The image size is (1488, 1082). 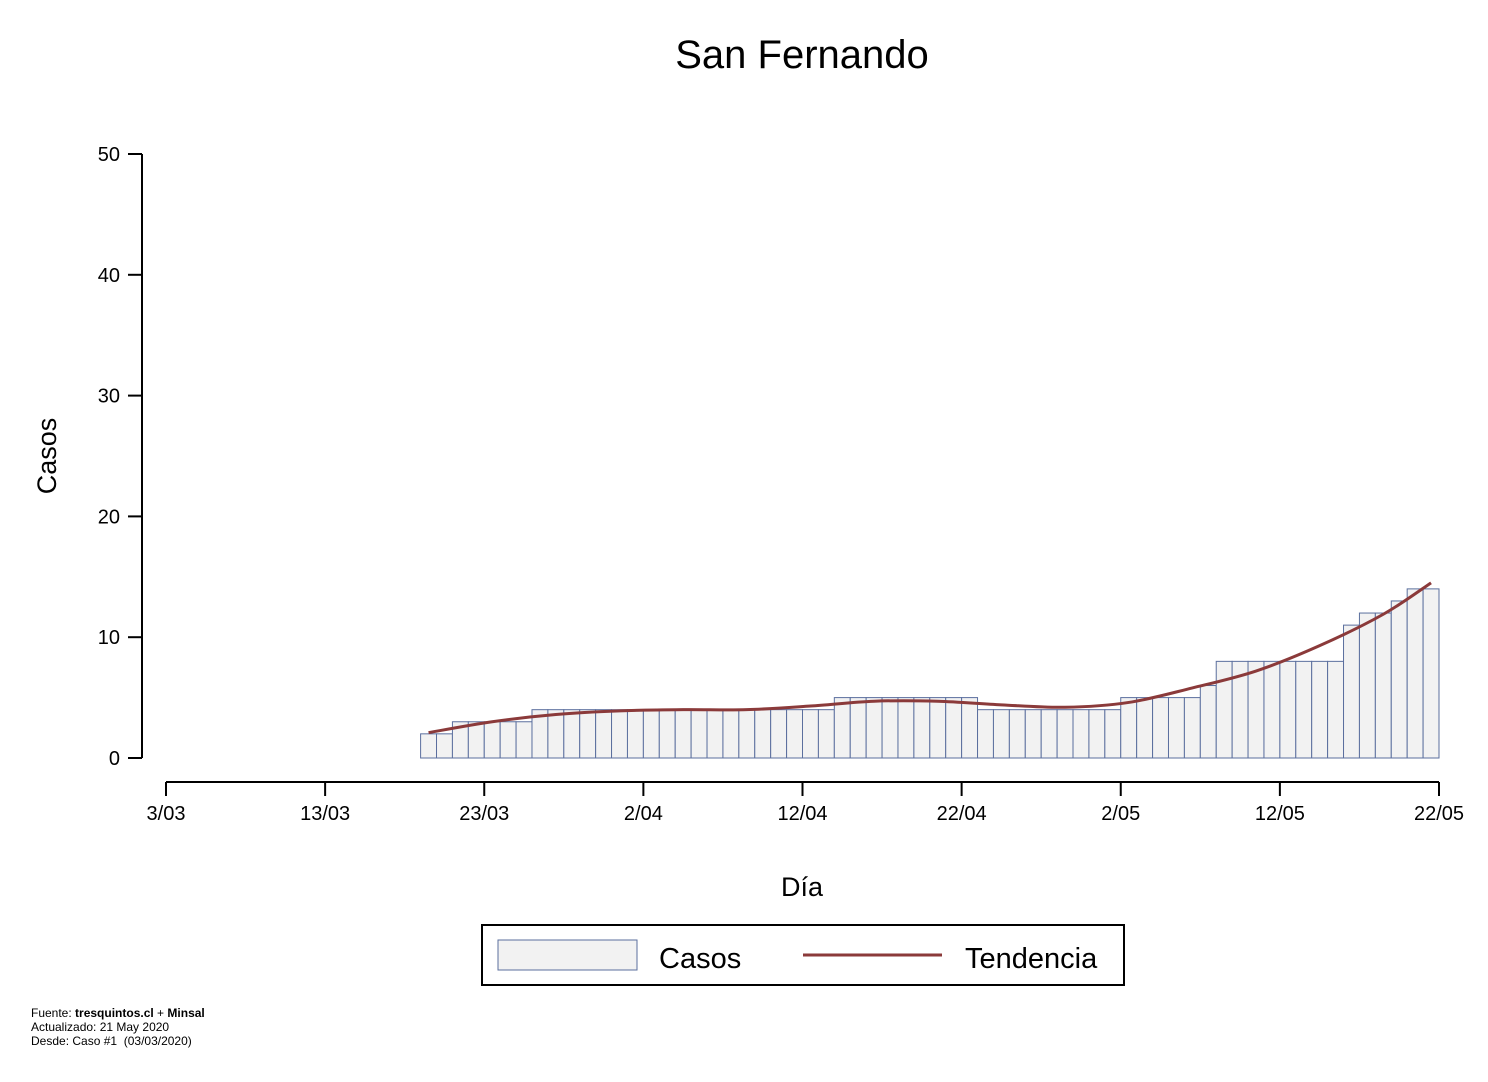 What do you see at coordinates (109, 517) in the screenshot?
I see `y-tick-label: 20` at bounding box center [109, 517].